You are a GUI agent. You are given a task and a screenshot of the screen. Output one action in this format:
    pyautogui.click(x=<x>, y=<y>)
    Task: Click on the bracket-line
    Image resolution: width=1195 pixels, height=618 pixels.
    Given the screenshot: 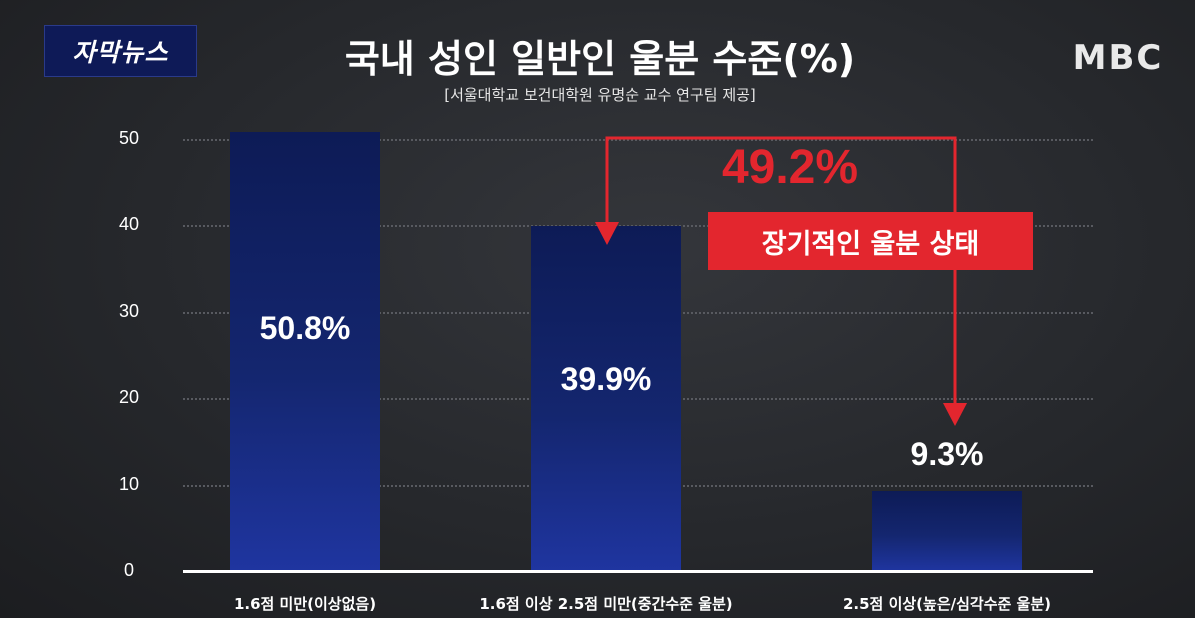 What is the action you would take?
    pyautogui.click(x=781, y=270)
    